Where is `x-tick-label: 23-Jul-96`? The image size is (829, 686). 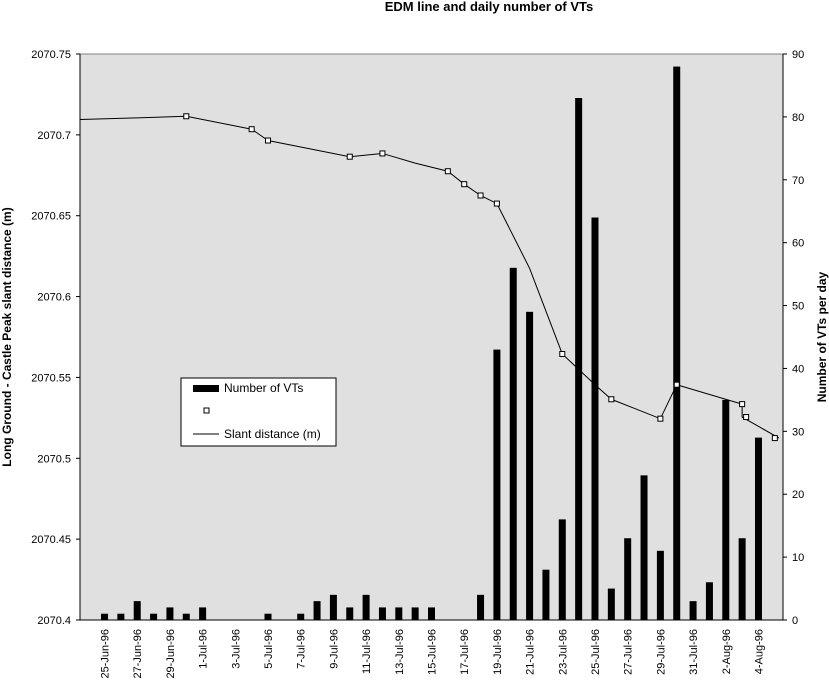 x-tick-label: 23-Jul-96 is located at coordinates (563, 652).